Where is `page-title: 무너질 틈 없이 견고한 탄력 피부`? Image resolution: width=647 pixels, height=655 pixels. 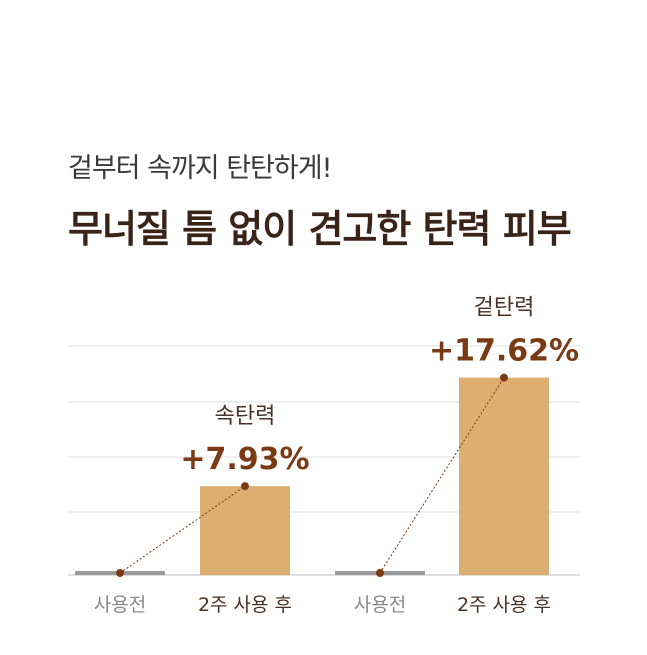
page-title: 무너질 틈 없이 견고한 탄력 피부 is located at coordinates (320, 229).